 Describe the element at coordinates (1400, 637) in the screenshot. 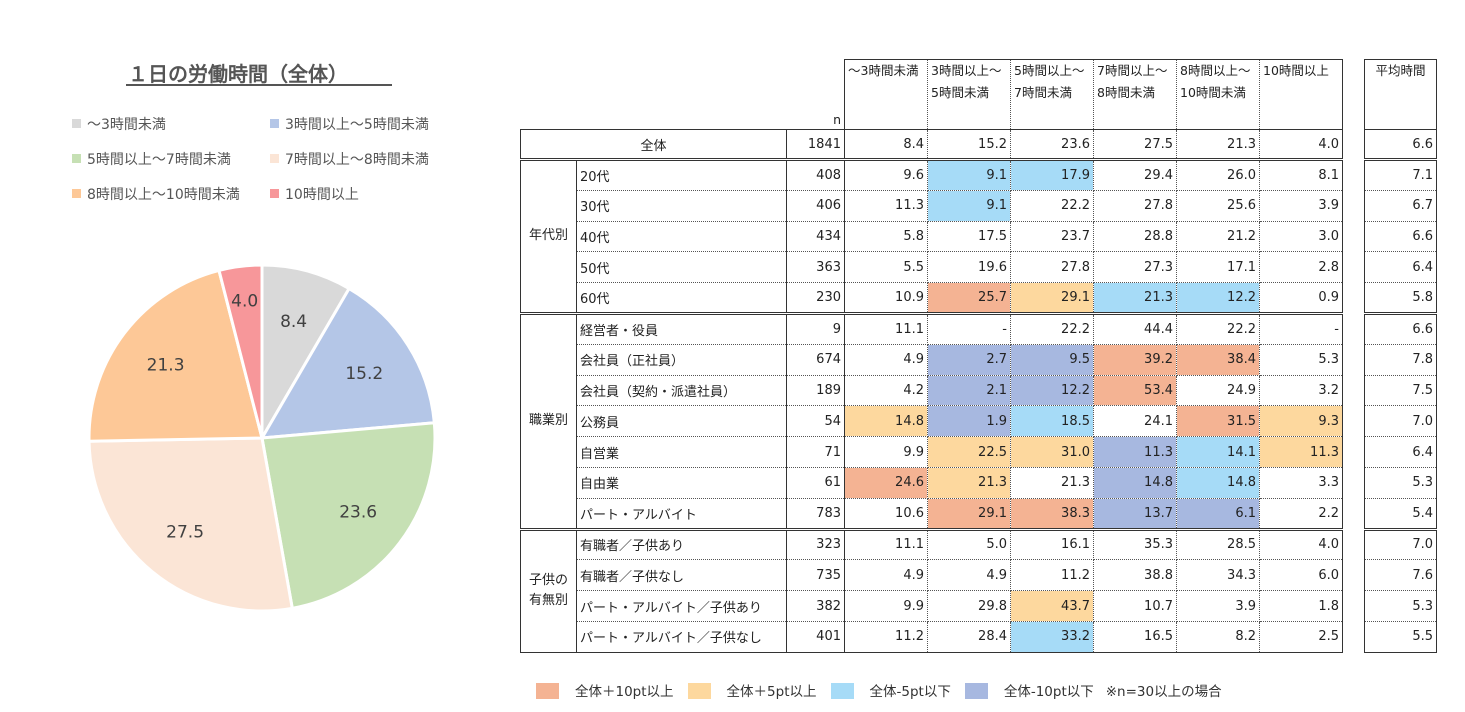

I see `cell-average: 5.5` at that location.